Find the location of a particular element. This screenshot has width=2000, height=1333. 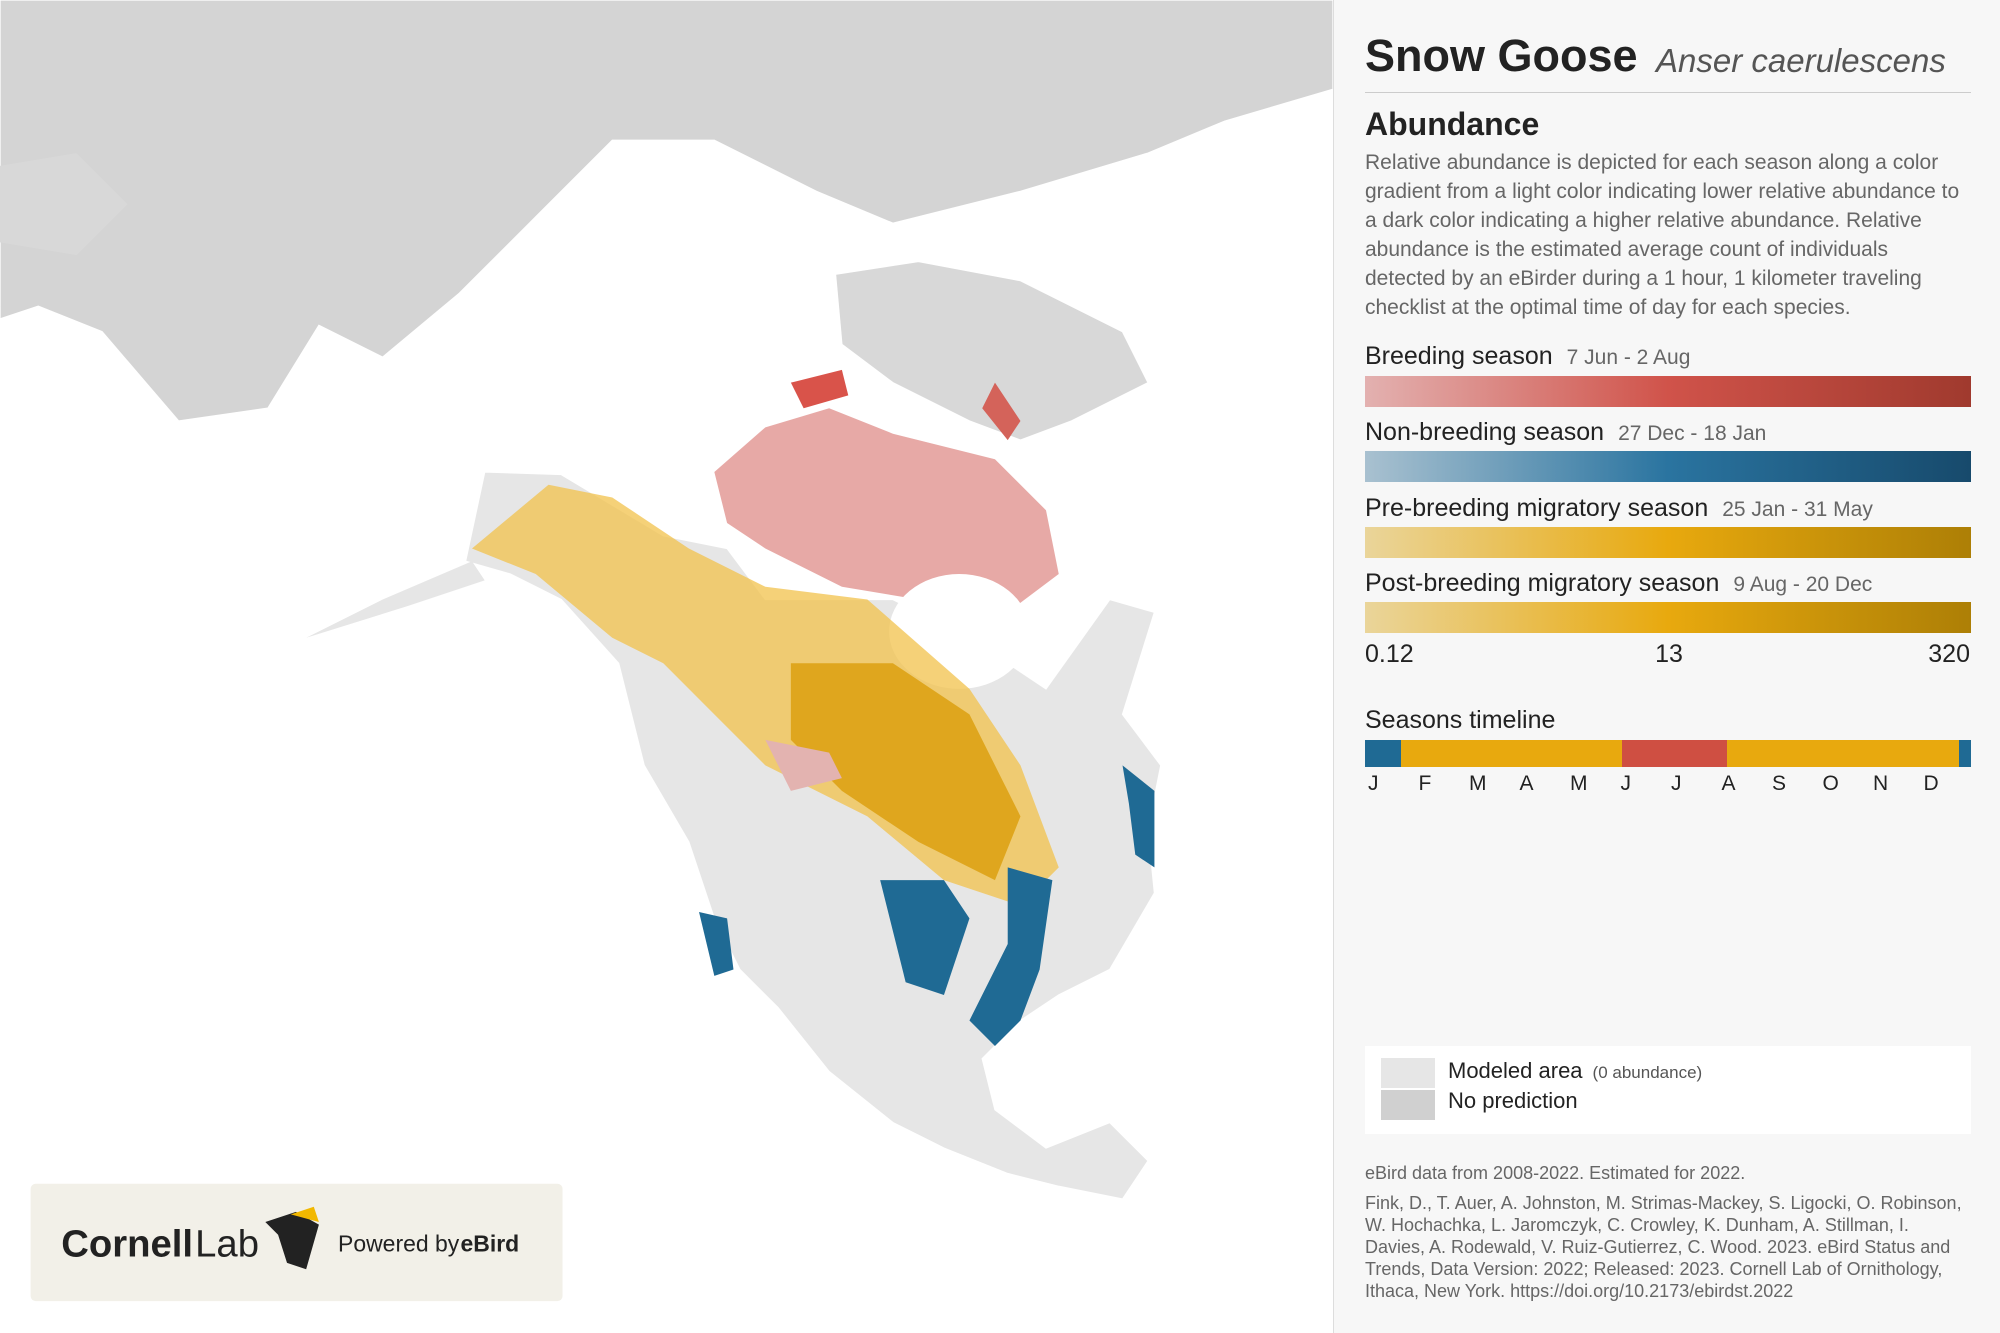

scale-label: 0.12 is located at coordinates (1389, 654).